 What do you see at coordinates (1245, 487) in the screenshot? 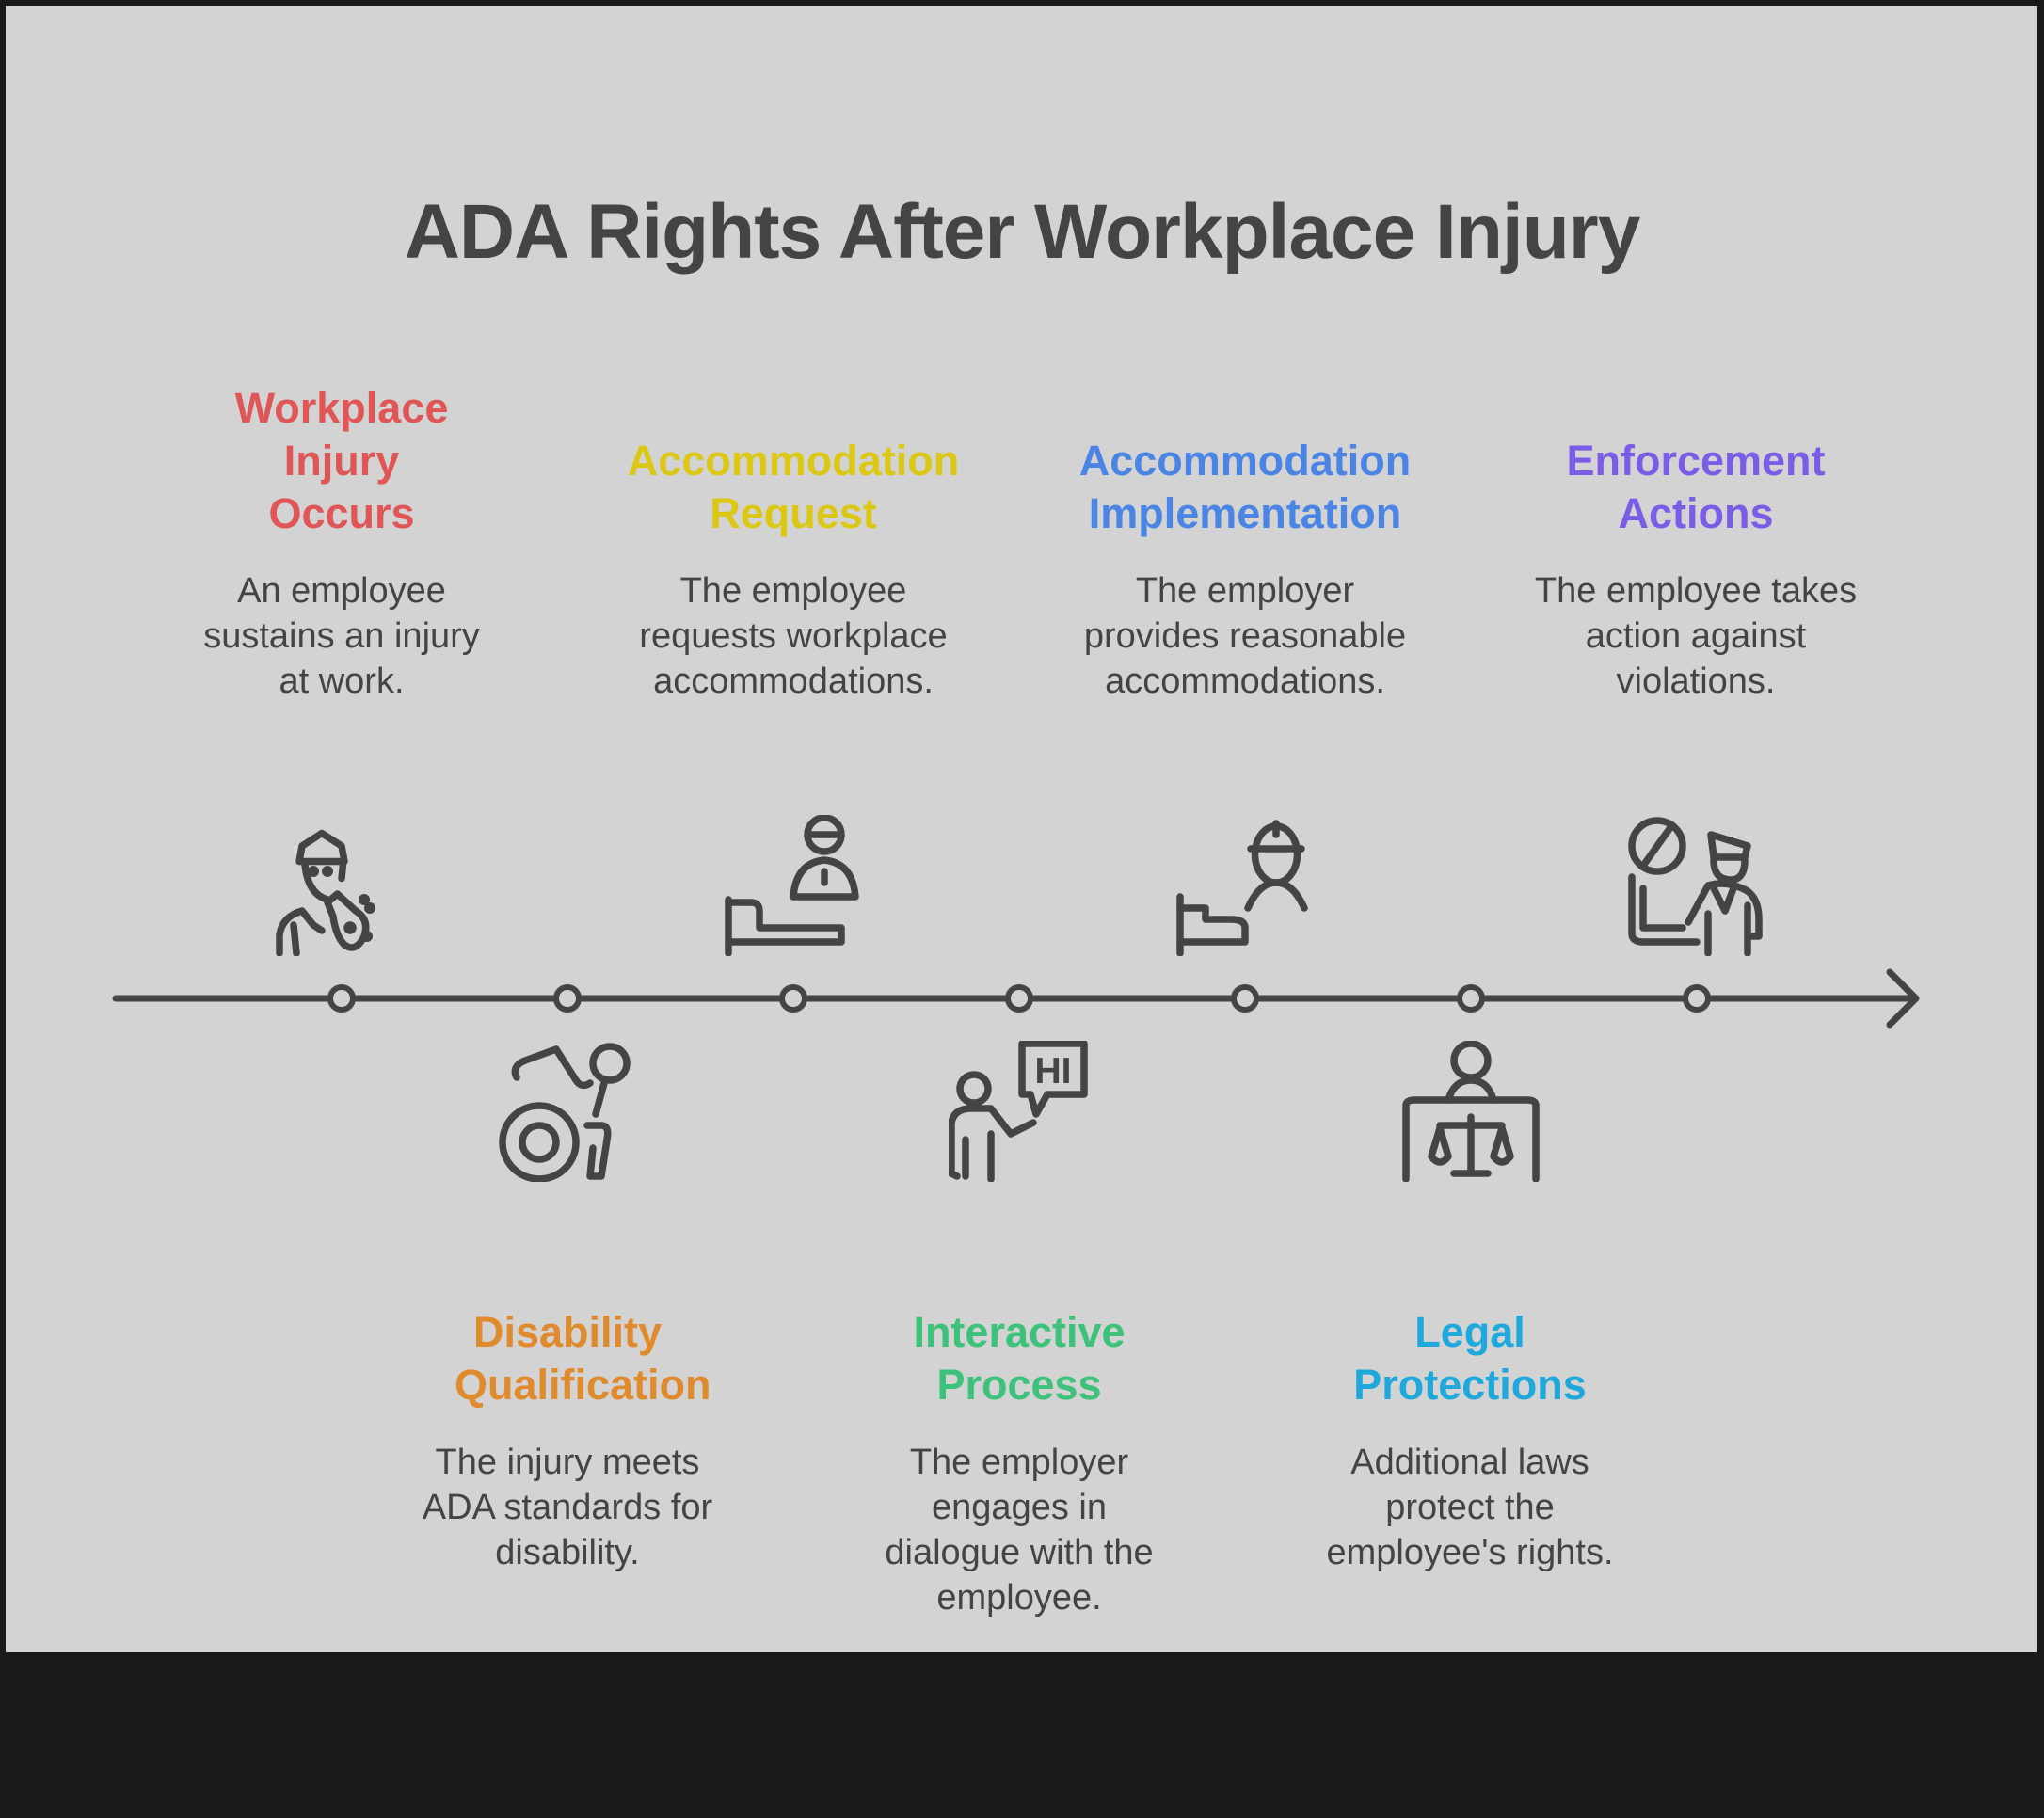
I see `step-heading: Accommodation Implementation` at bounding box center [1245, 487].